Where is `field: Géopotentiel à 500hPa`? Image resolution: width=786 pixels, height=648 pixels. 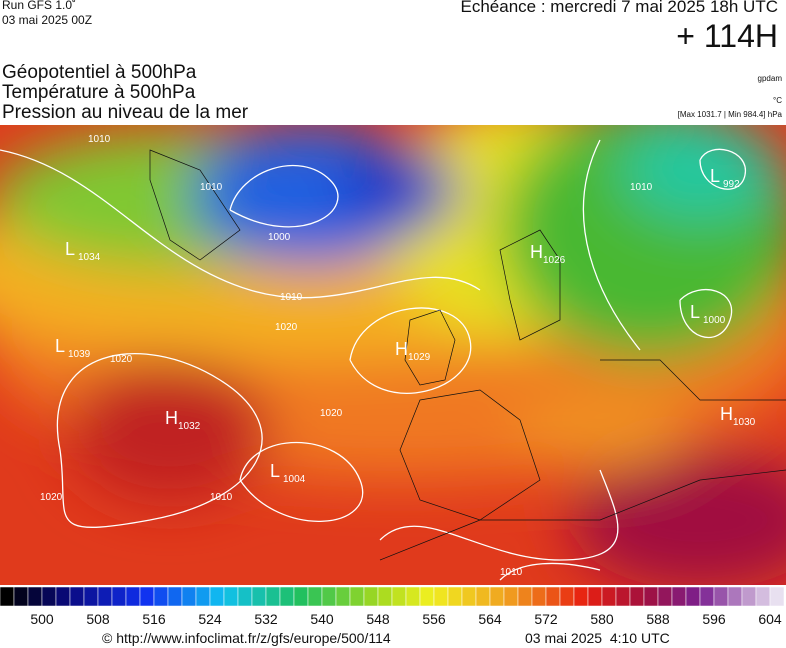 field: Géopotentiel à 500hPa is located at coordinates (99, 72).